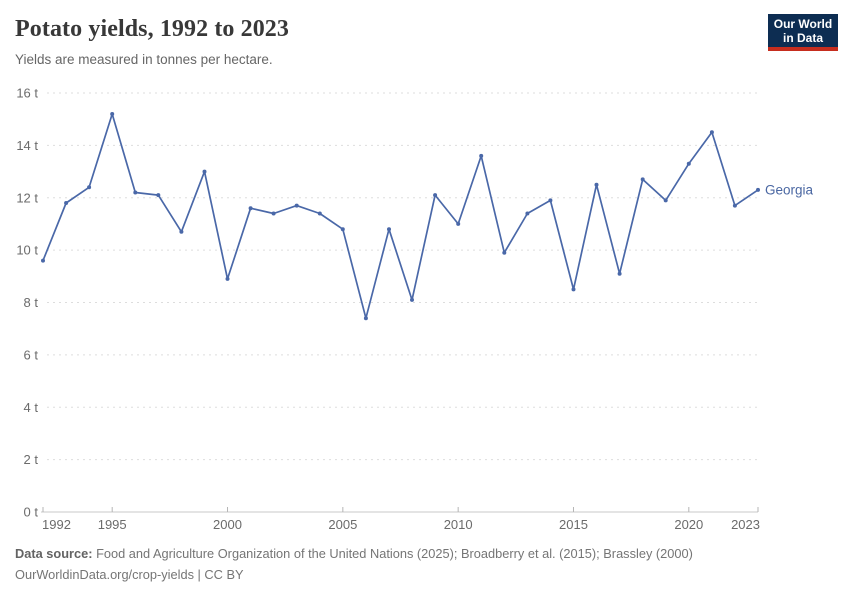 This screenshot has width=850, height=600. Describe the element at coordinates (734, 205) in the screenshot. I see `data-point-2022` at that location.